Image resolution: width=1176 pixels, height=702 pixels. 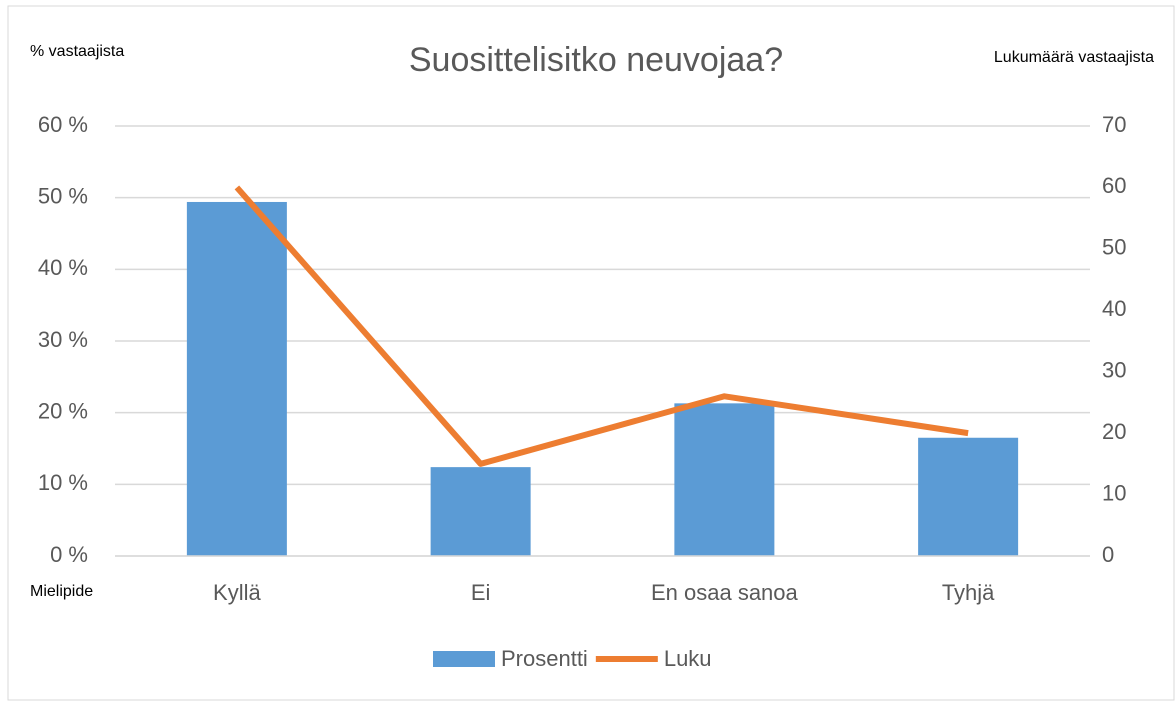 I want to click on y2-tick-label: 30, so click(x=1114, y=370).